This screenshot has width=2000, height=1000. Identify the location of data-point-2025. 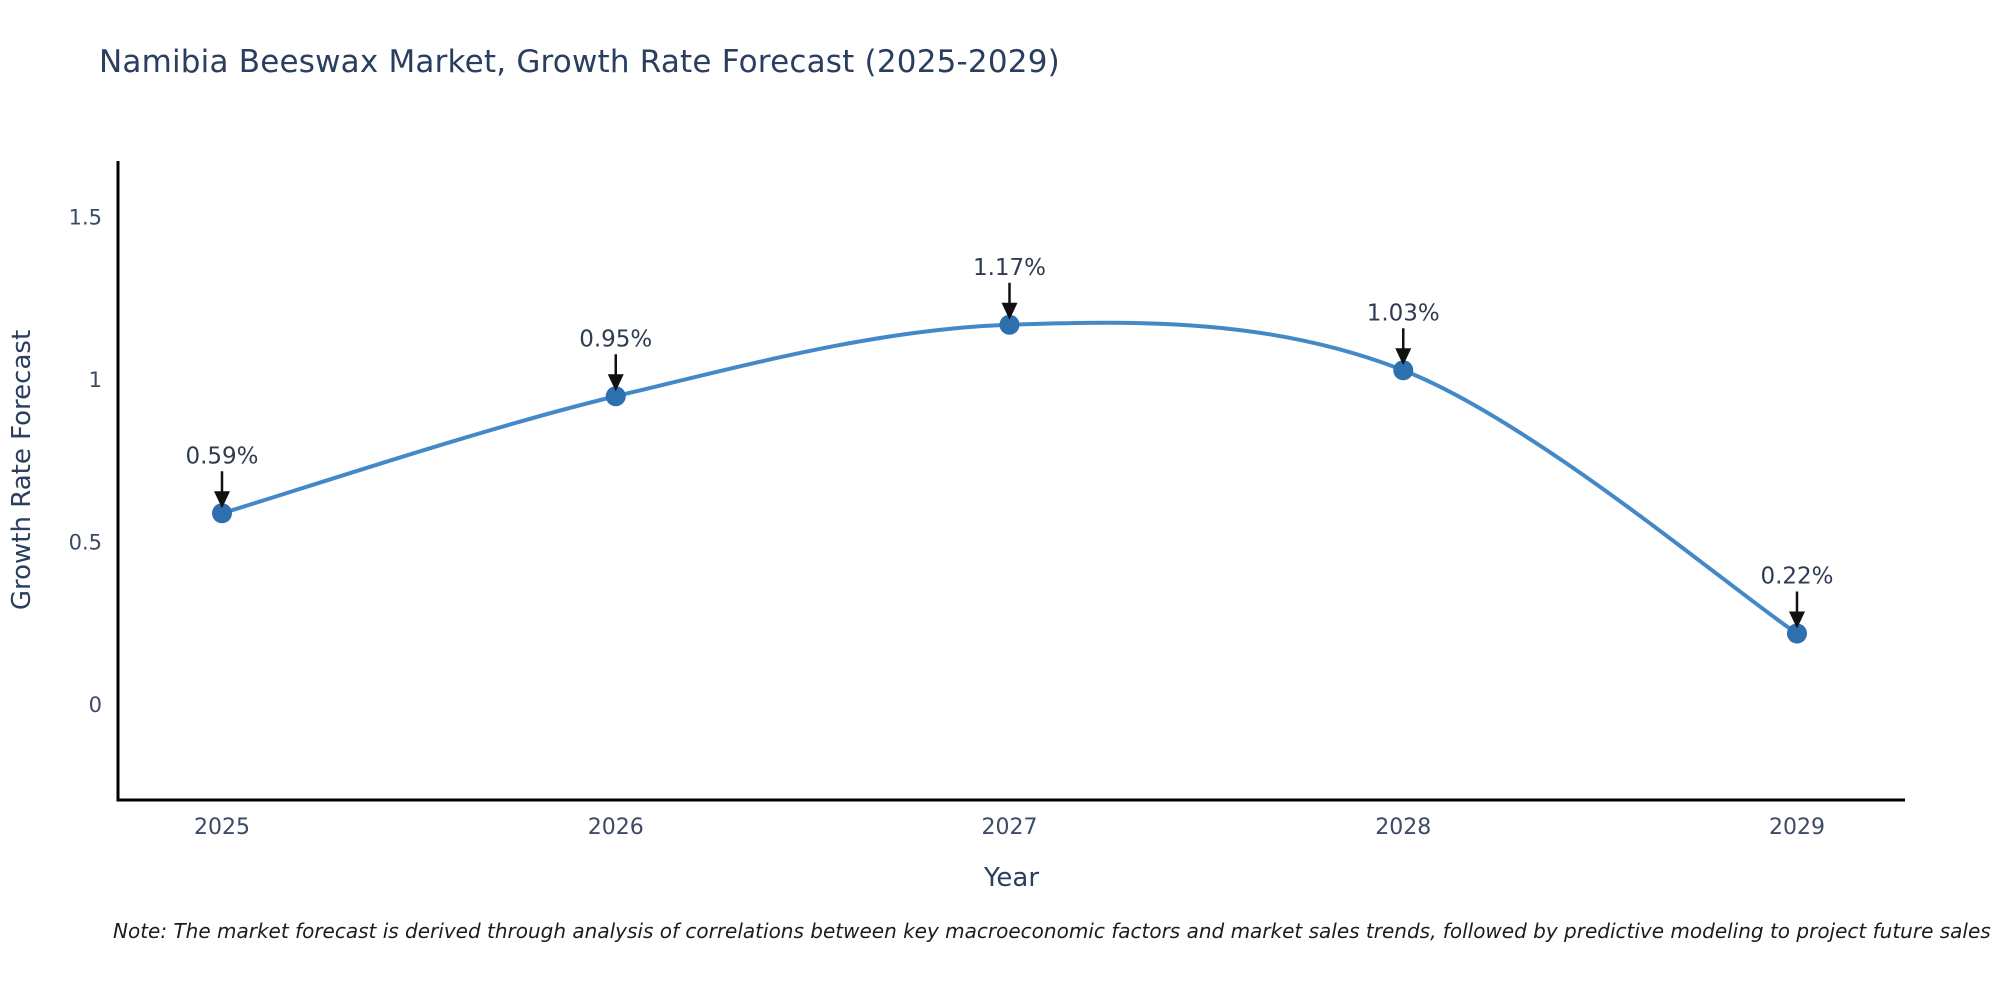
(222, 513).